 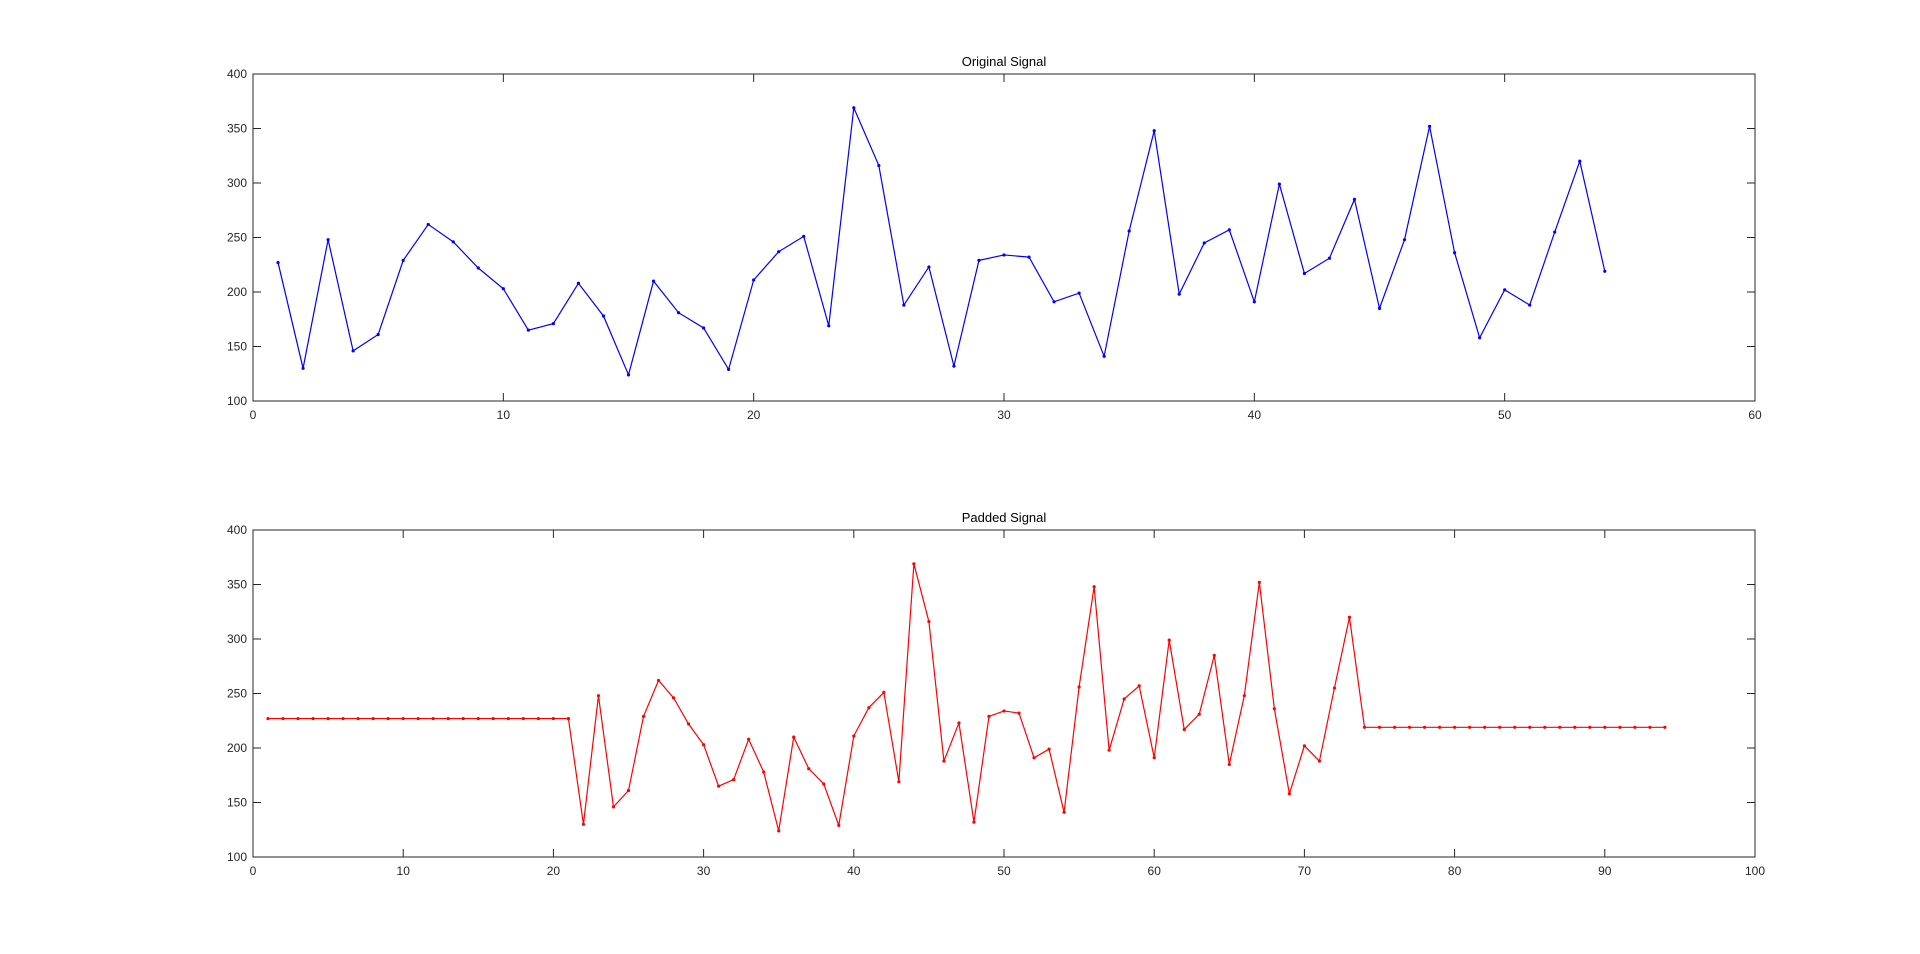 I want to click on y-tick-label: 250, so click(x=237, y=238).